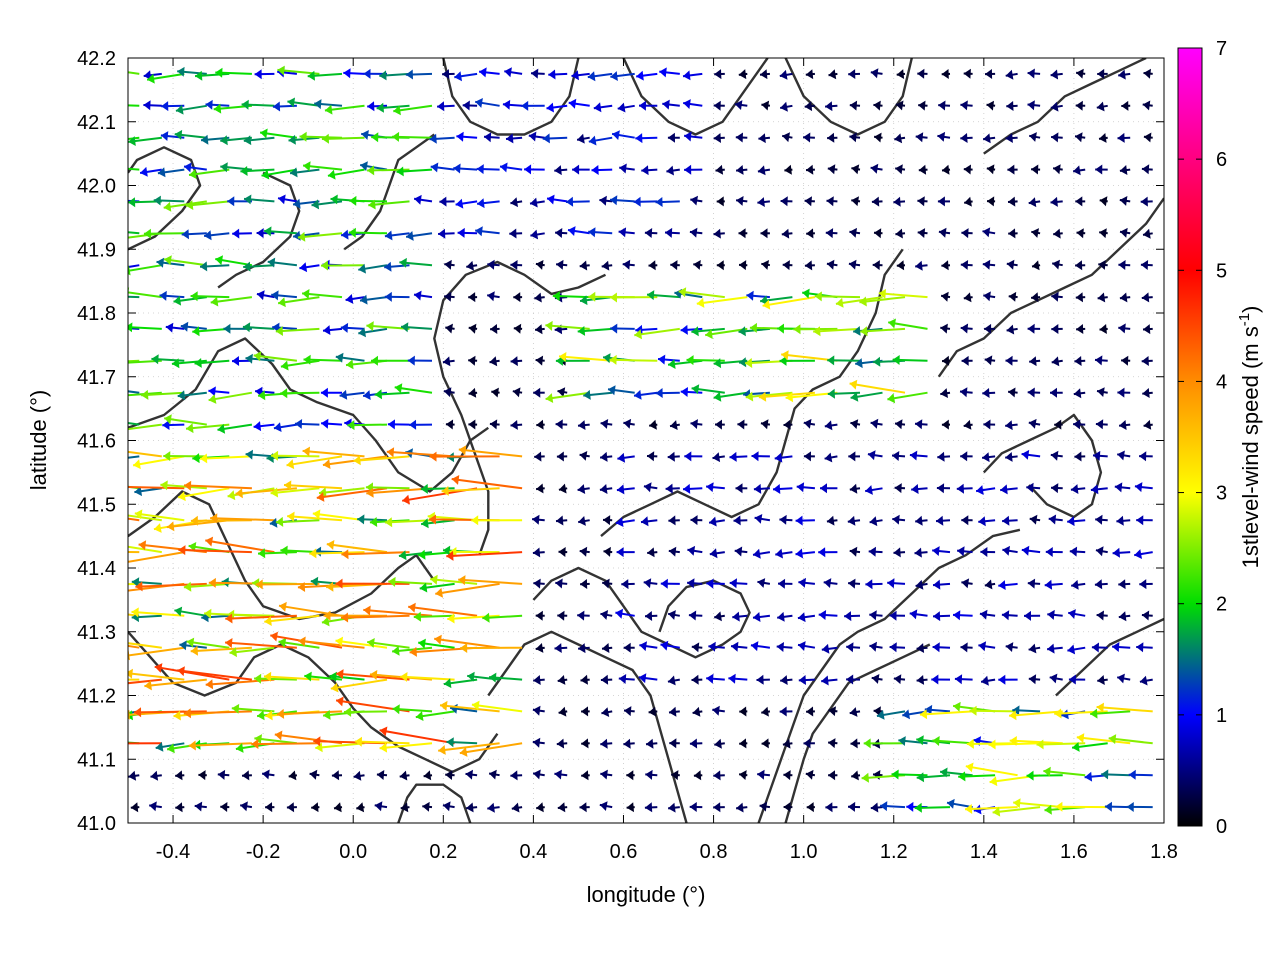  What do you see at coordinates (173, 852) in the screenshot?
I see `x-tick-label: -0.4` at bounding box center [173, 852].